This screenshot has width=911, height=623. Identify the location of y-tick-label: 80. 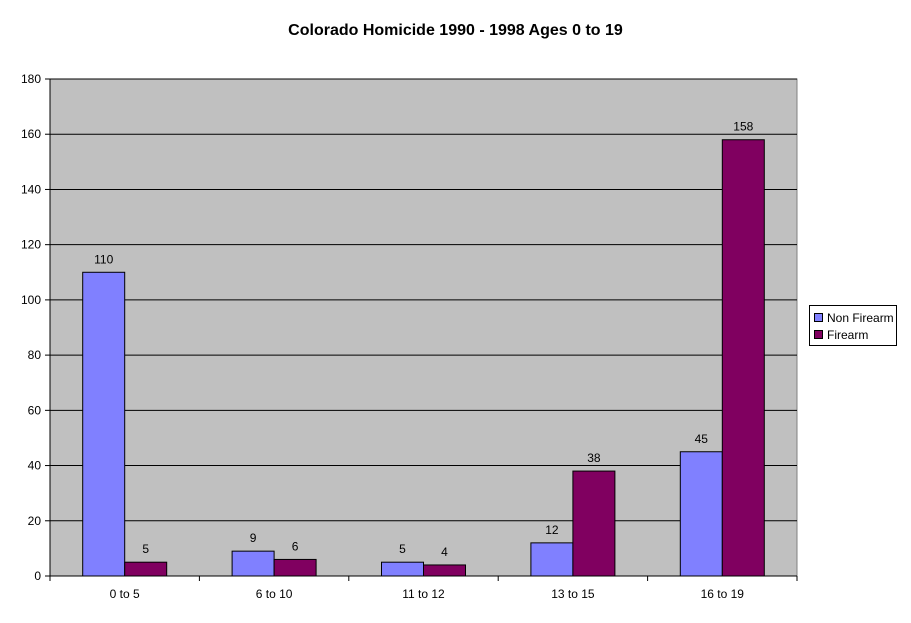
(35, 355).